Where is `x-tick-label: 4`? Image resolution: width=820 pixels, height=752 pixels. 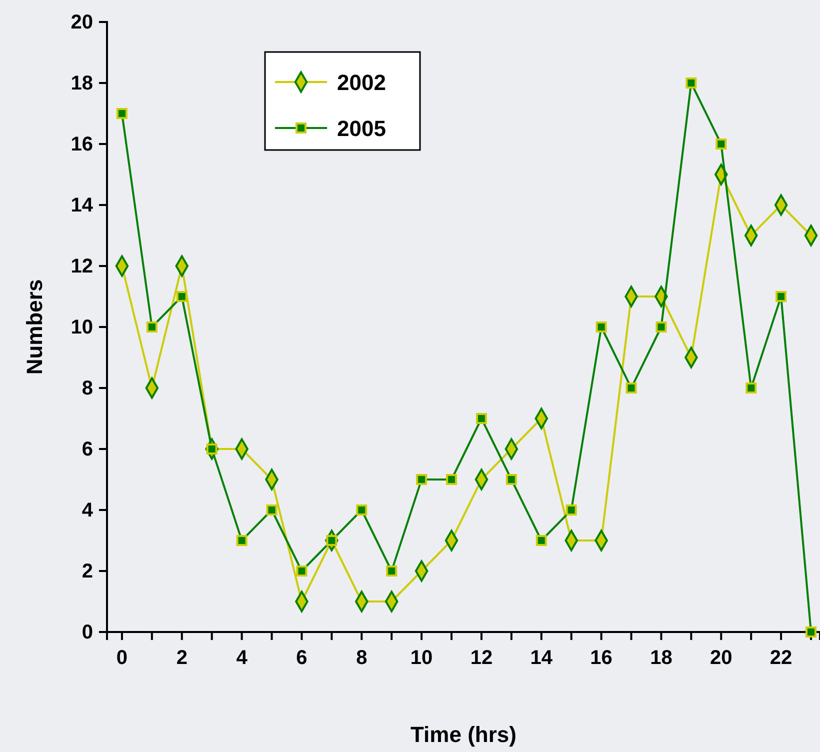 x-tick-label: 4 is located at coordinates (242, 658).